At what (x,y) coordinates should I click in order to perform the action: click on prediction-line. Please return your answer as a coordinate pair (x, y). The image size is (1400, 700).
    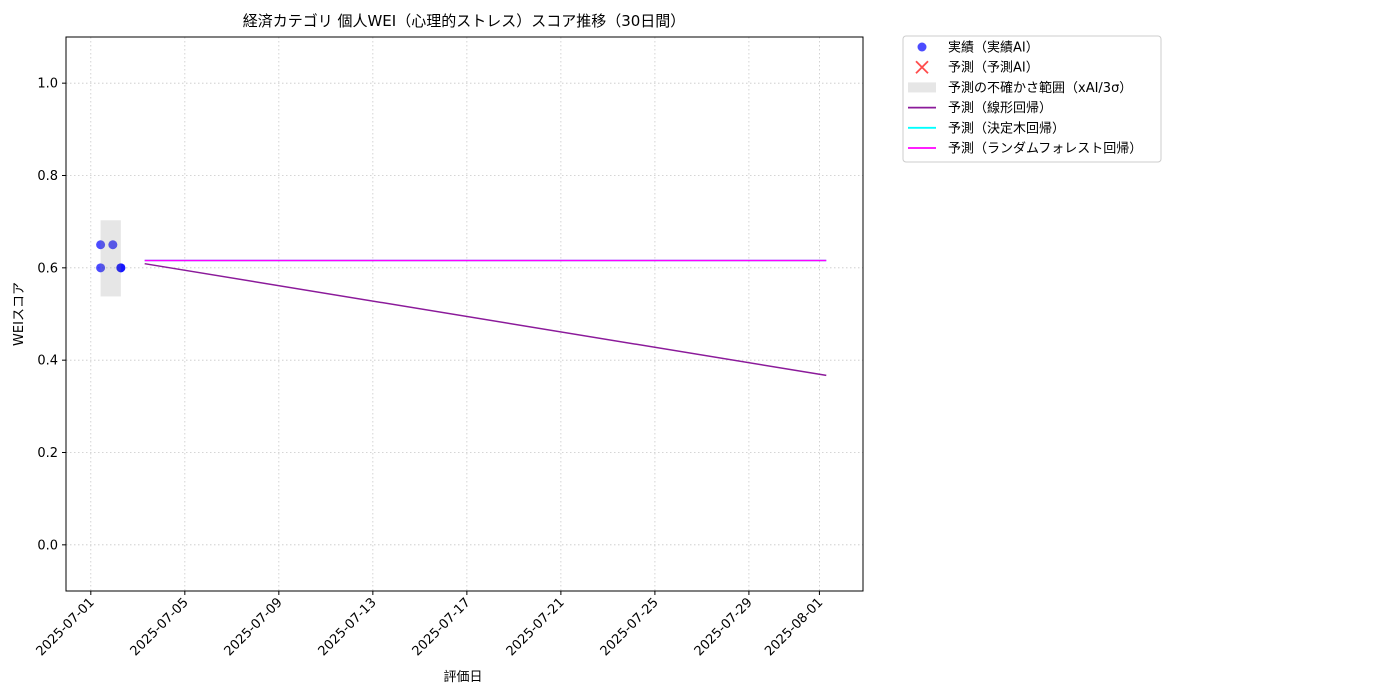
    Looking at the image, I should click on (485, 319).